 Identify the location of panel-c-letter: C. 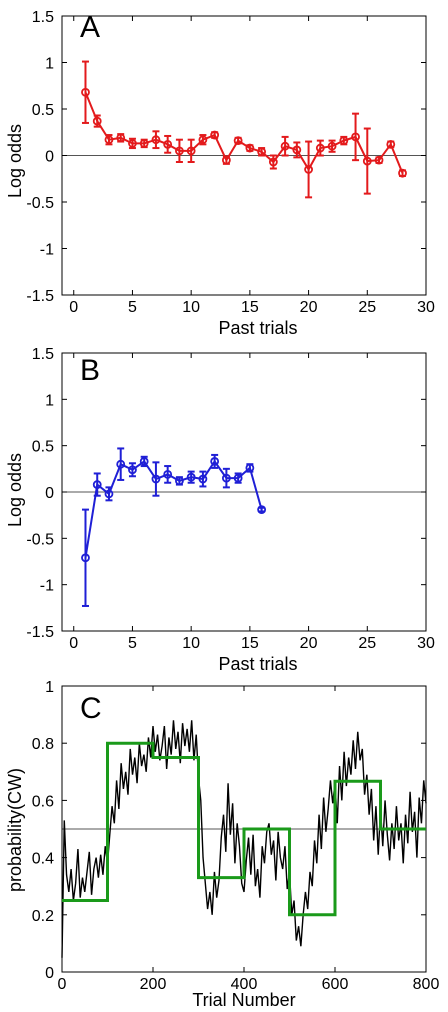
(91, 708).